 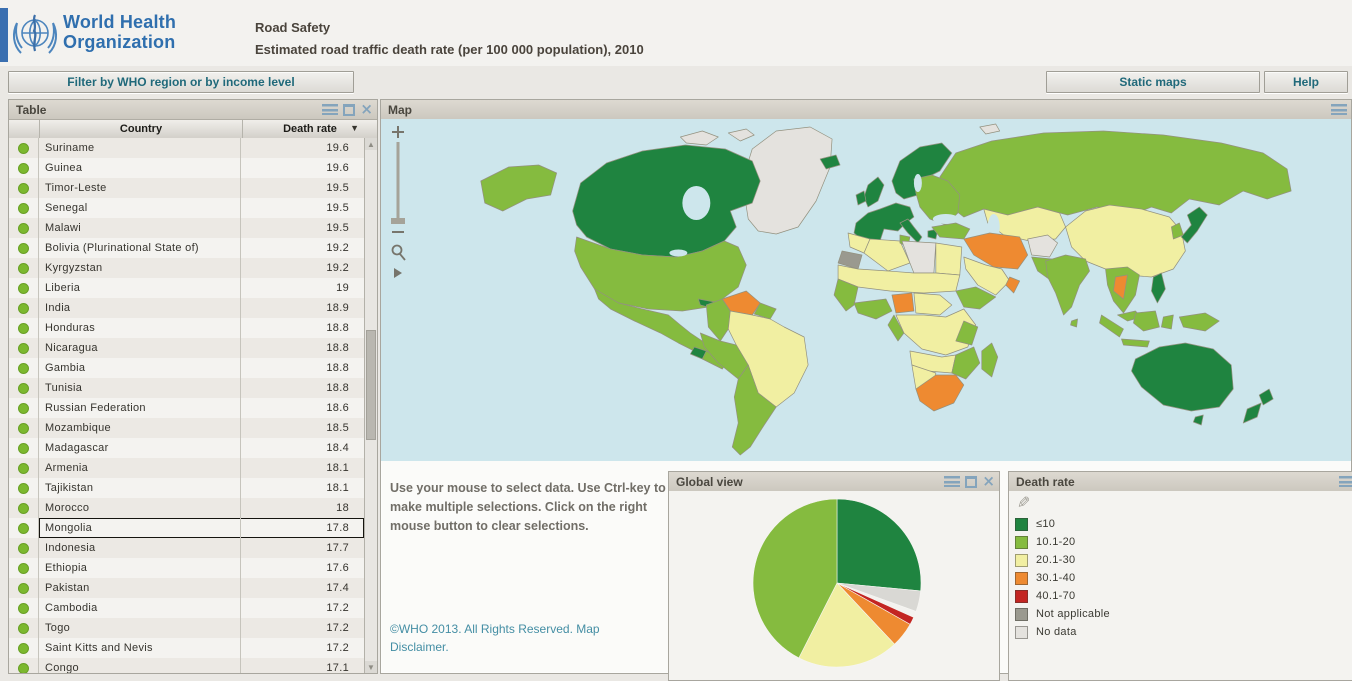 I want to click on table-row: Suriname 19.6, so click(x=186, y=148).